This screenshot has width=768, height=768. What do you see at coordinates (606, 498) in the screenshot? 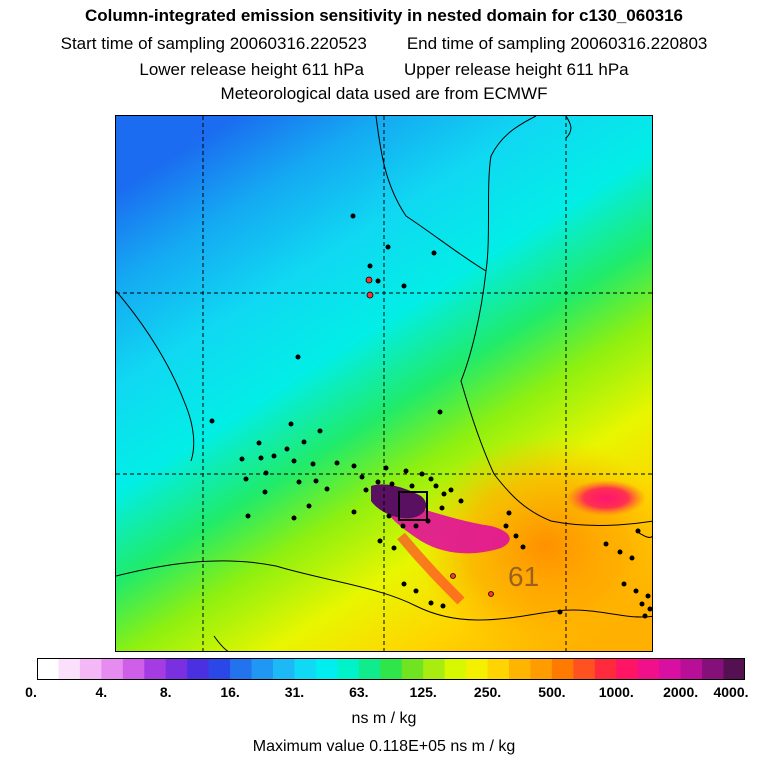
I see `red-hotspot` at bounding box center [606, 498].